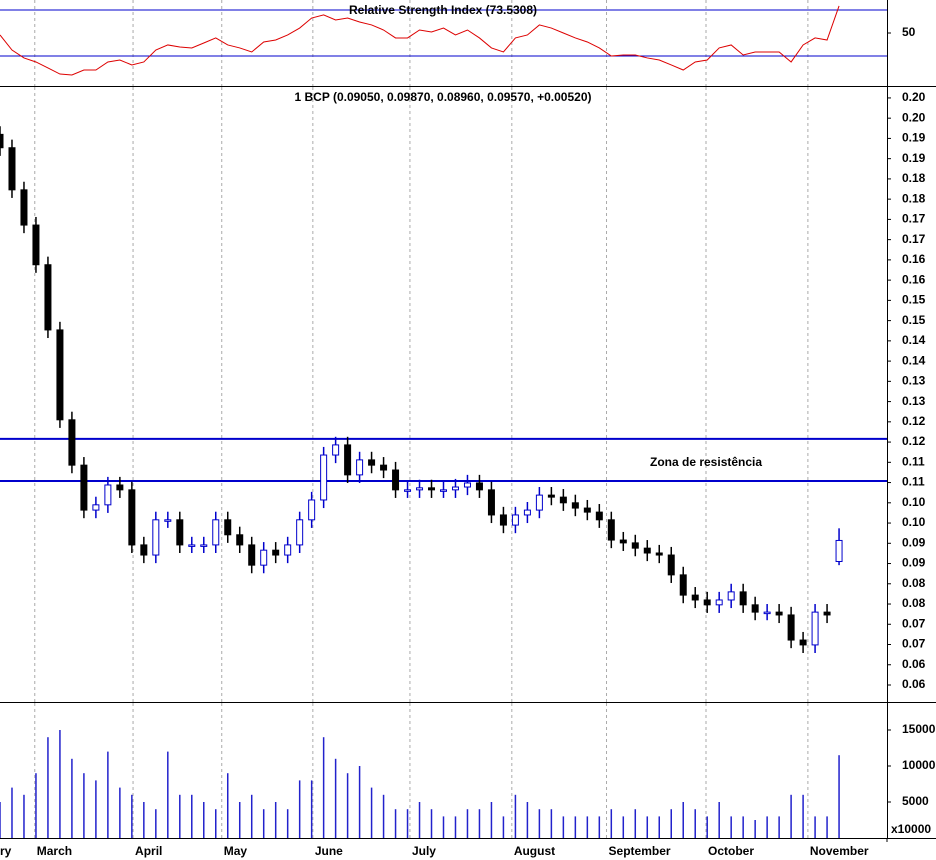 The height and width of the screenshot is (860, 936). What do you see at coordinates (914, 502) in the screenshot?
I see `y-tick-label: 0.10` at bounding box center [914, 502].